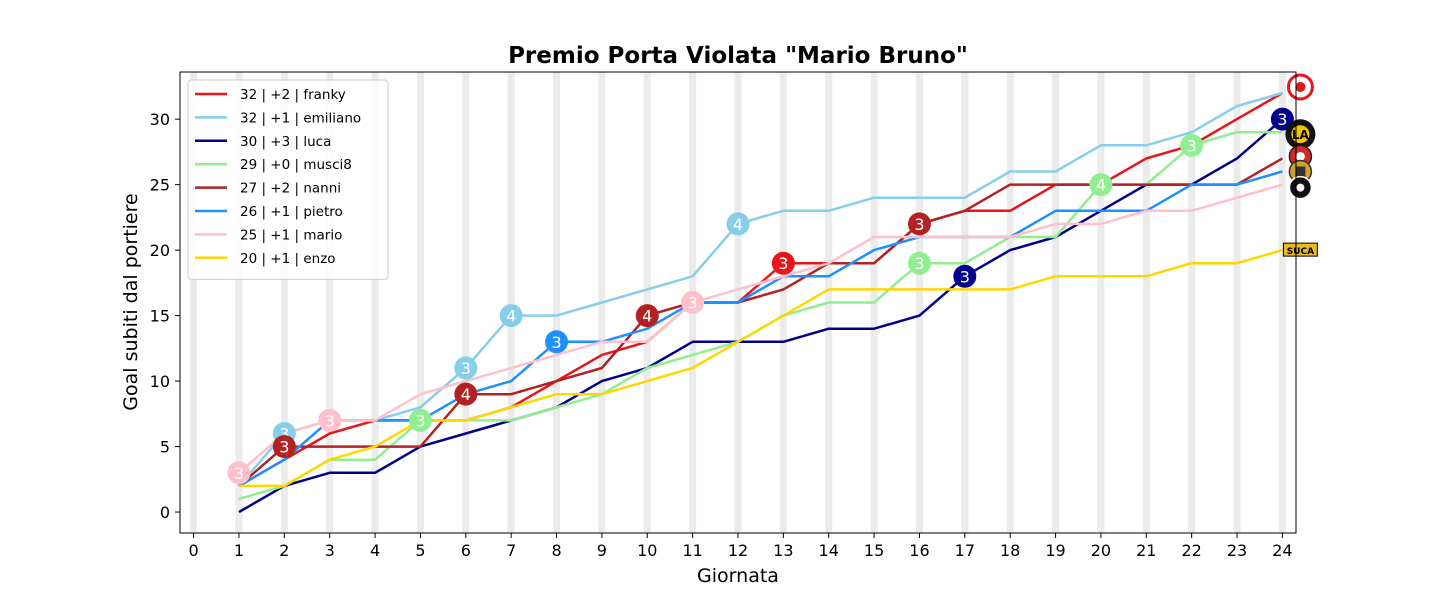 The image size is (1439, 600). I want to click on y-tick-label: 5, so click(165, 447).